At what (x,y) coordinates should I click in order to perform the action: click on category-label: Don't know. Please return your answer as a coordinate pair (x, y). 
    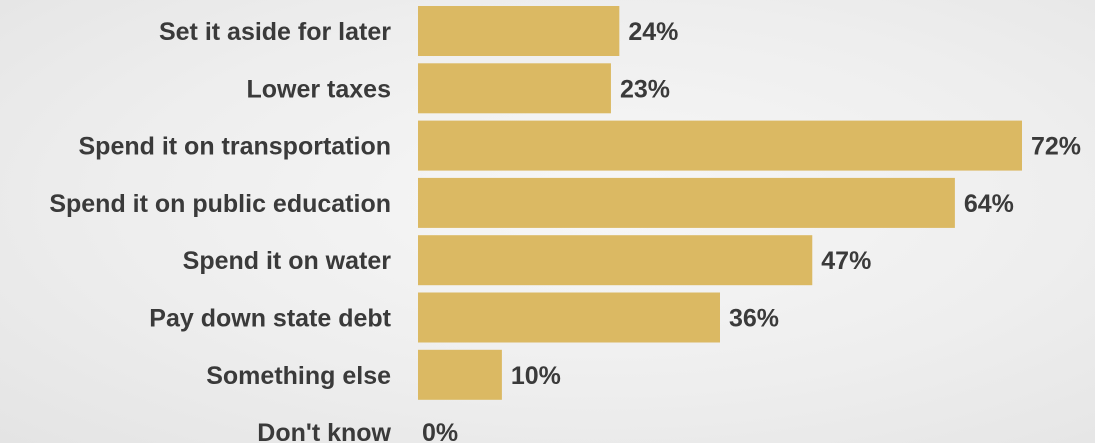
    Looking at the image, I should click on (324, 431).